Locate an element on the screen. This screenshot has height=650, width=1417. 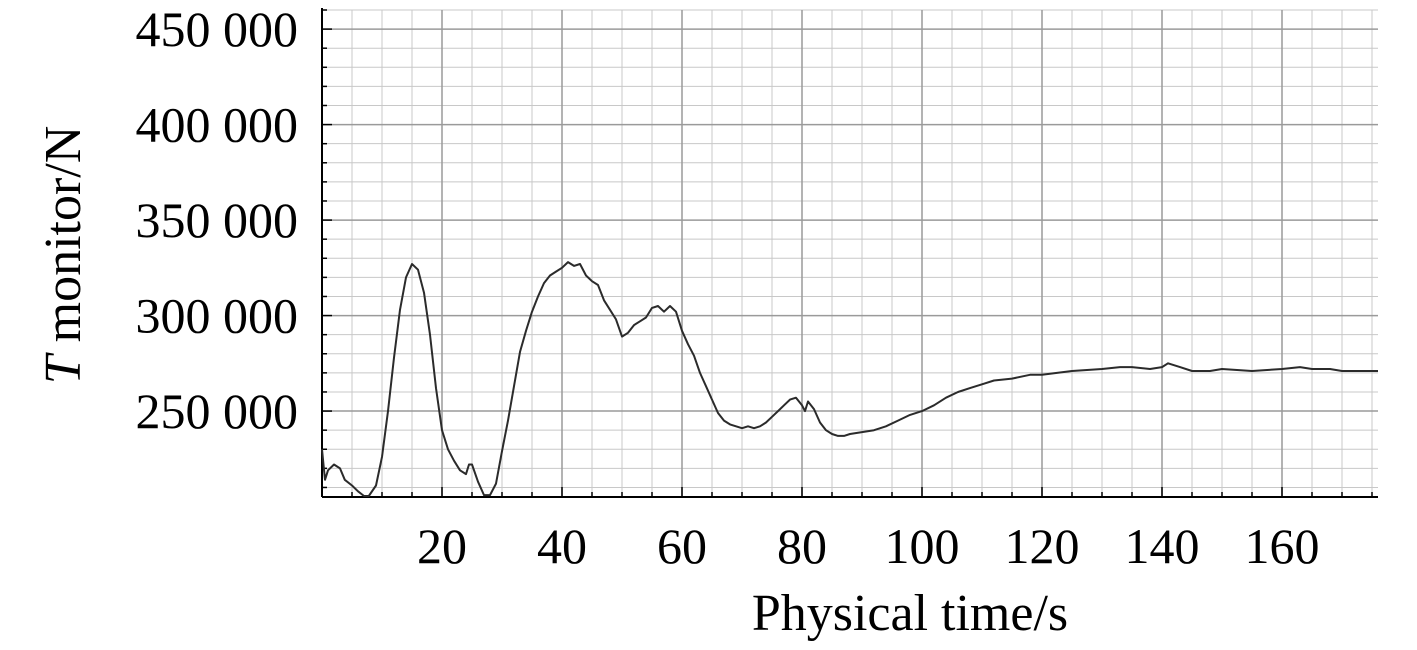
y-tick-label: 350 000 is located at coordinates (217, 220).